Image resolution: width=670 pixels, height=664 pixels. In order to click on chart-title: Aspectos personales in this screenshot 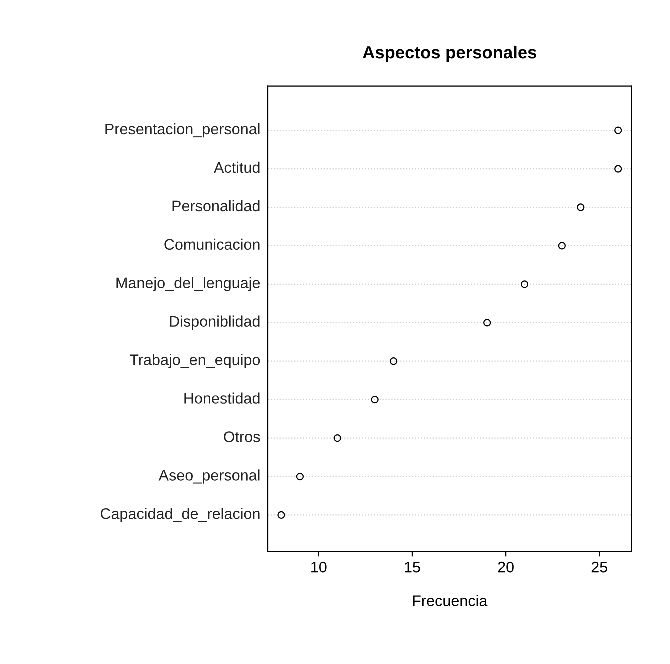, I will do `click(450, 54)`.